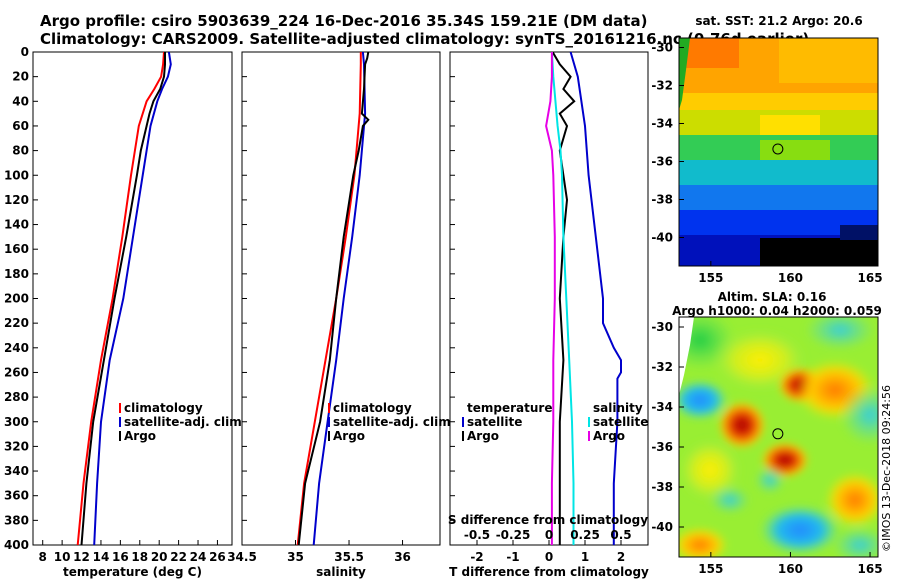 Image resolution: width=900 pixels, height=580 pixels. I want to click on sst_map-xtick-label: 160, so click(790, 278).